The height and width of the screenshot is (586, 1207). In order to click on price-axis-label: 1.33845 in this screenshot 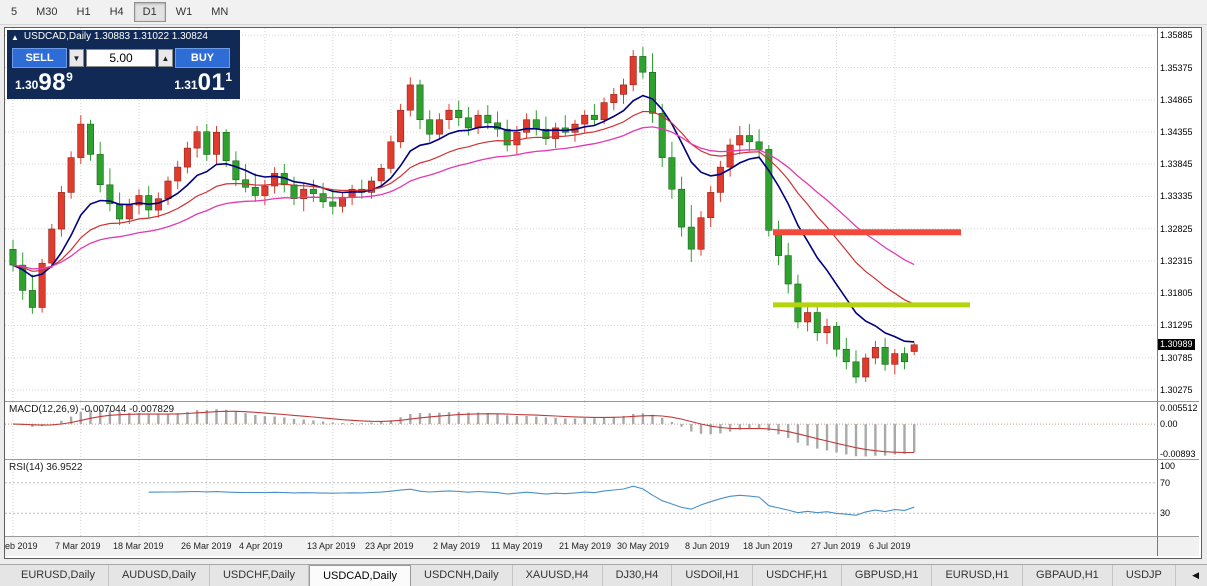, I will do `click(1176, 164)`.